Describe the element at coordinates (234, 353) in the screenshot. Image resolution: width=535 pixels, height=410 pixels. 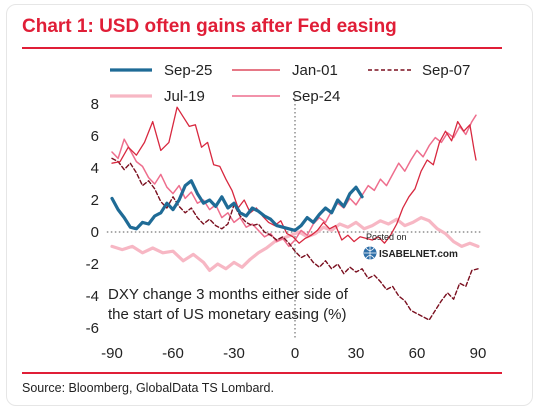
I see `x-tick-label: -30` at that location.